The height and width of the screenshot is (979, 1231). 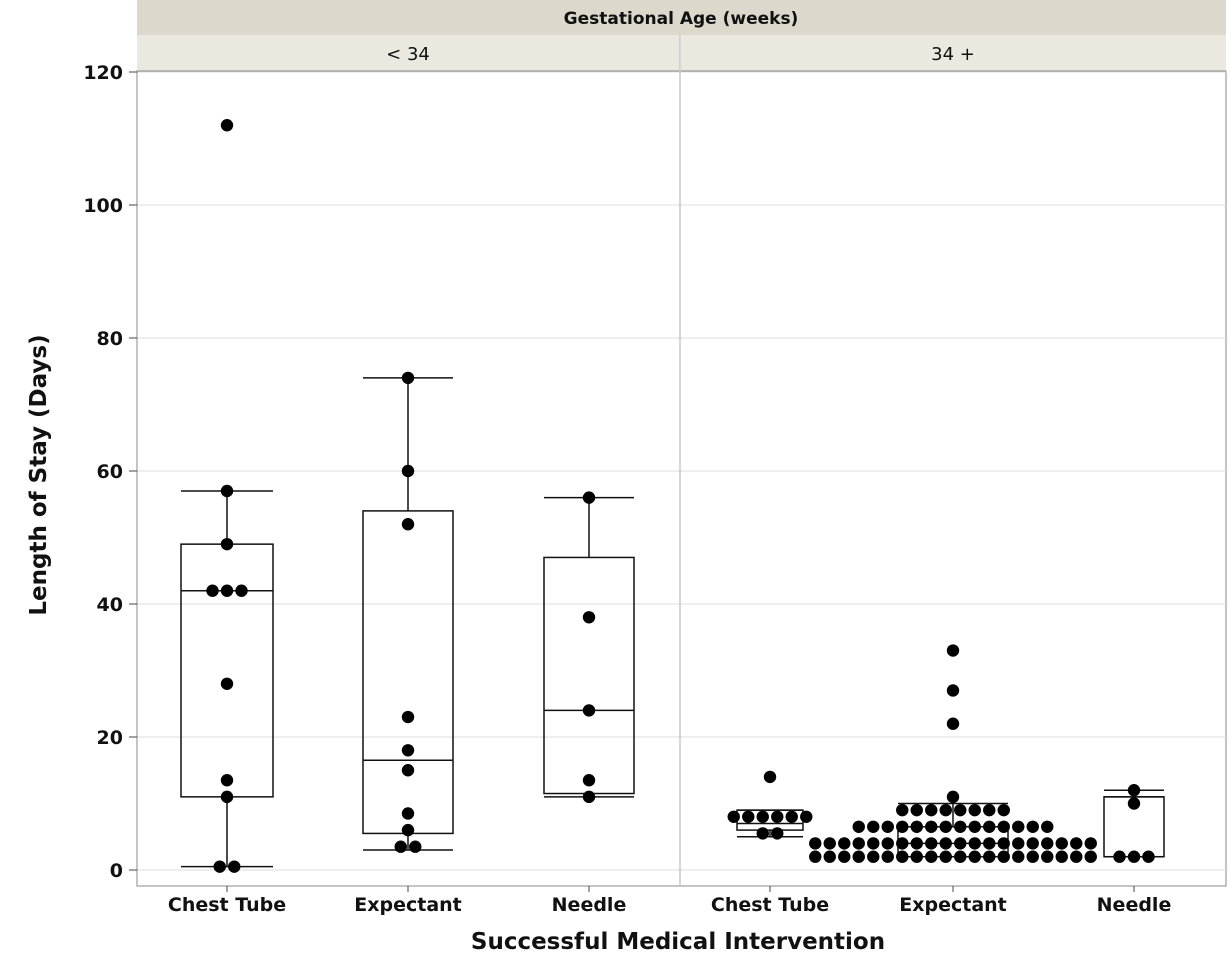 What do you see at coordinates (116, 871) in the screenshot?
I see `y-tick-label: 0` at bounding box center [116, 871].